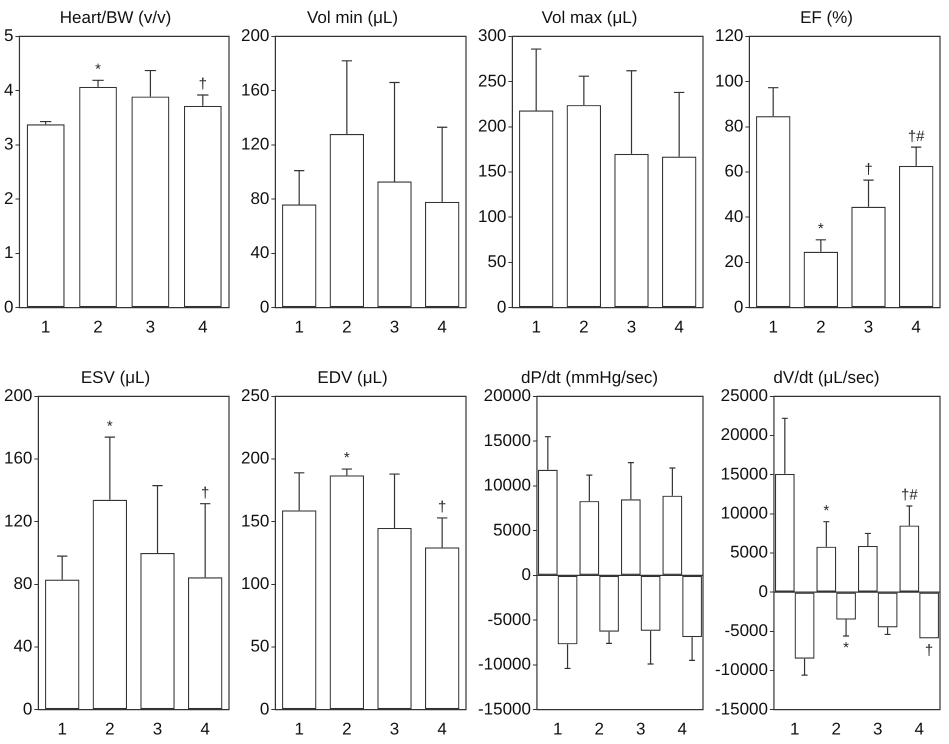 The width and height of the screenshot is (949, 744). What do you see at coordinates (744, 396) in the screenshot?
I see `y-tick-label: 25000` at bounding box center [744, 396].